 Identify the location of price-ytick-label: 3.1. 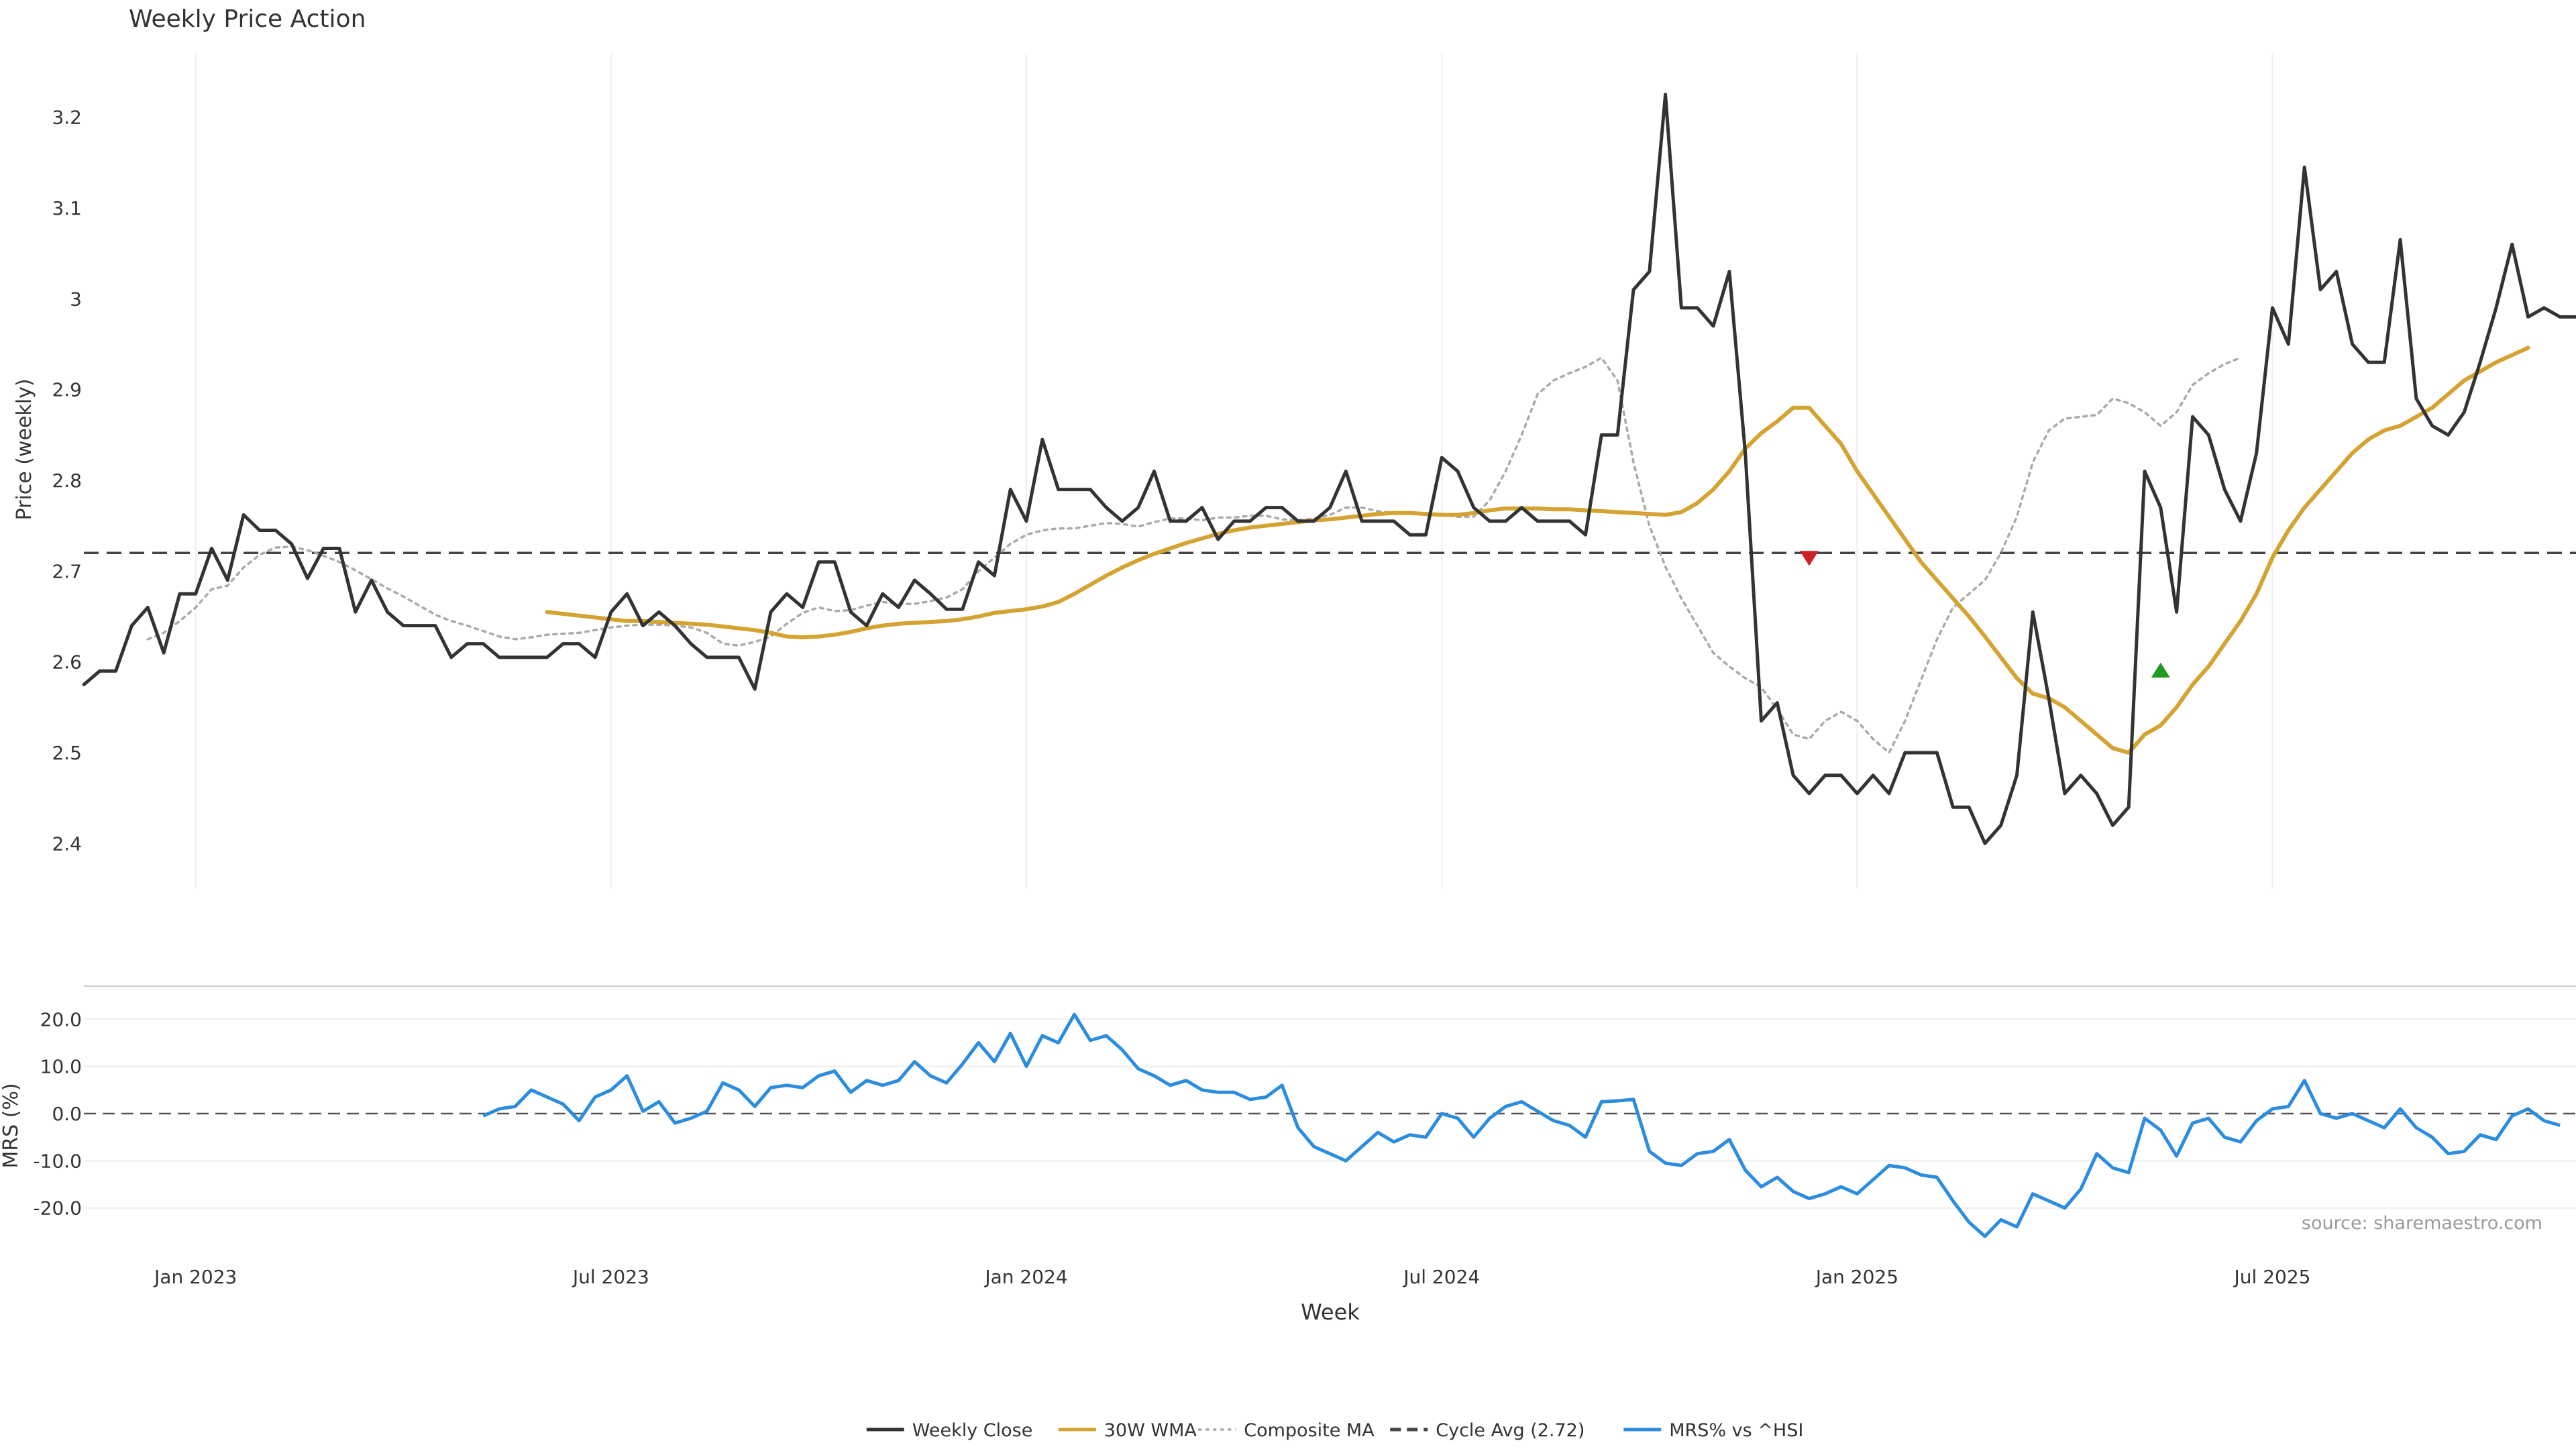
(67, 208).